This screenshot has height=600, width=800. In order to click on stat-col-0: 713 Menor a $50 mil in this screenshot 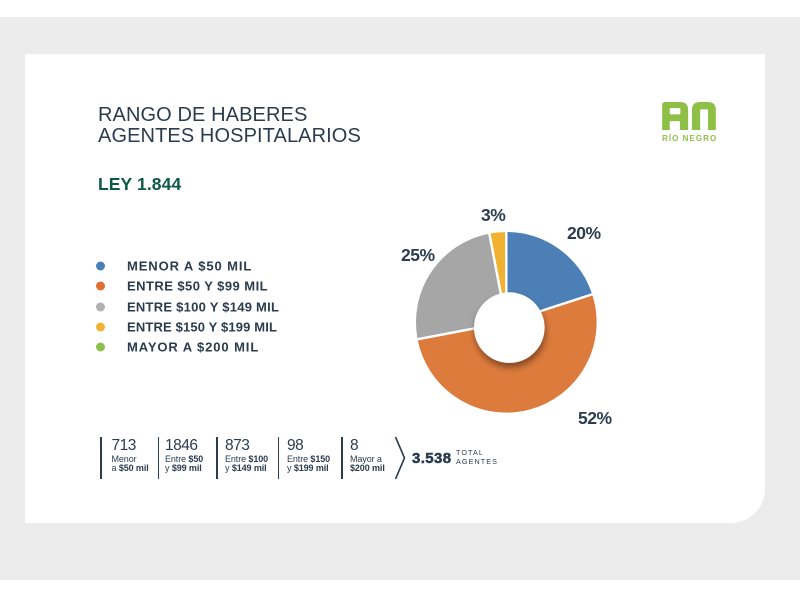, I will do `click(130, 455)`.